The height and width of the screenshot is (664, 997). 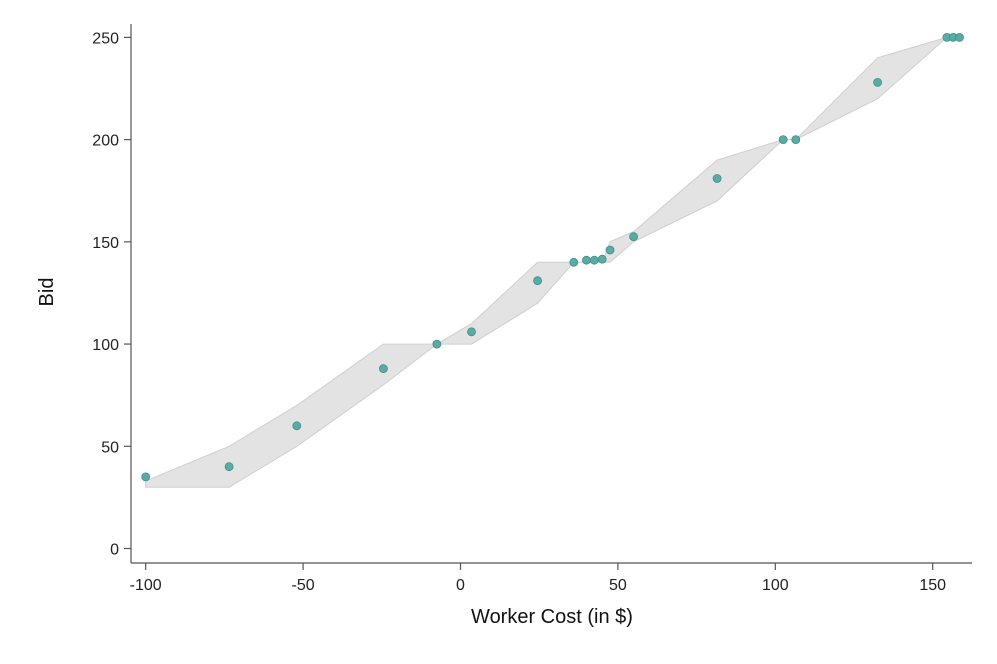 What do you see at coordinates (111, 294) in the screenshot?
I see `y-ticks: 0 50 100 150 200 250` at bounding box center [111, 294].